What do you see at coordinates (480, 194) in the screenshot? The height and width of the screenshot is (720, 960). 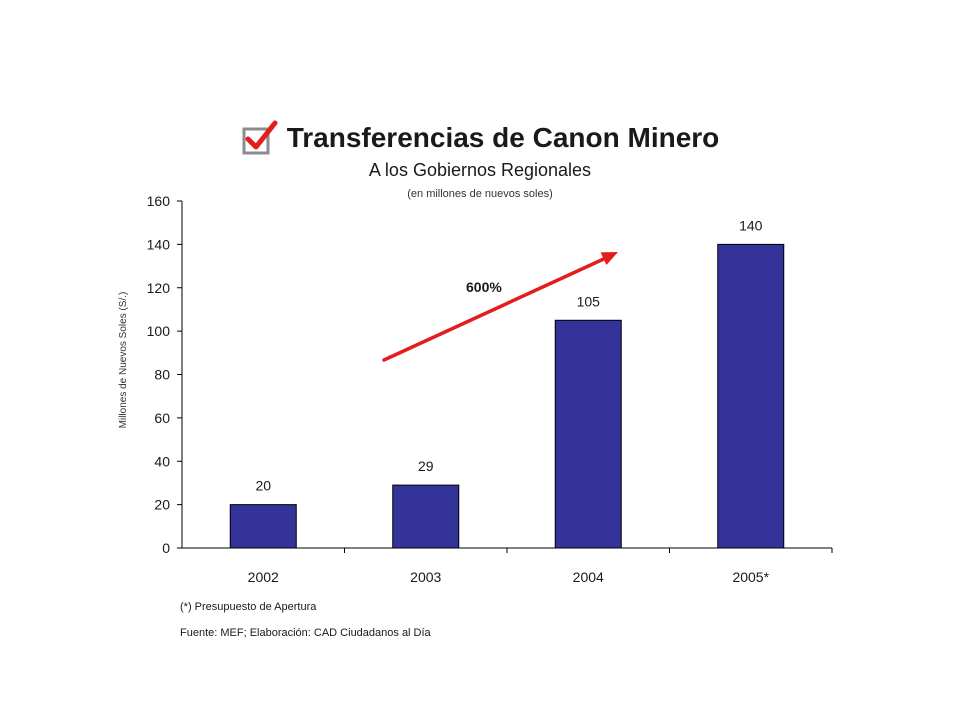 I see `units-note: (en millones de nuevos soles)` at bounding box center [480, 194].